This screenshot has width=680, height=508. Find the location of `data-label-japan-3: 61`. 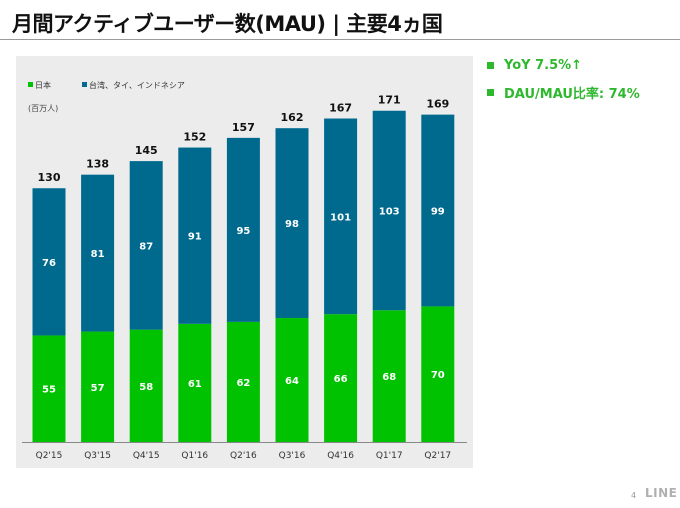

data-label-japan-3: 61 is located at coordinates (195, 384).